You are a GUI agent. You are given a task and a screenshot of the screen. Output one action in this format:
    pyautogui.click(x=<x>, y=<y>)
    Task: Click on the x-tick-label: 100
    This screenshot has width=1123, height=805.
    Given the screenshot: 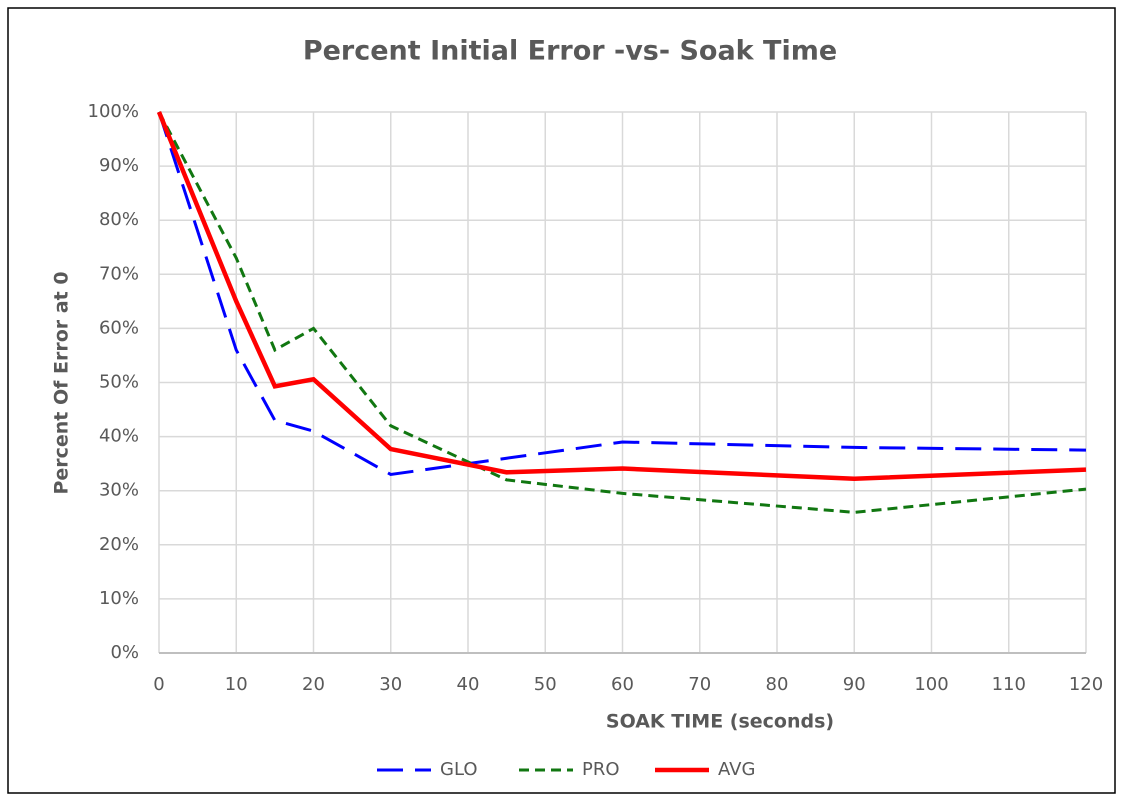 What is the action you would take?
    pyautogui.click(x=931, y=684)
    